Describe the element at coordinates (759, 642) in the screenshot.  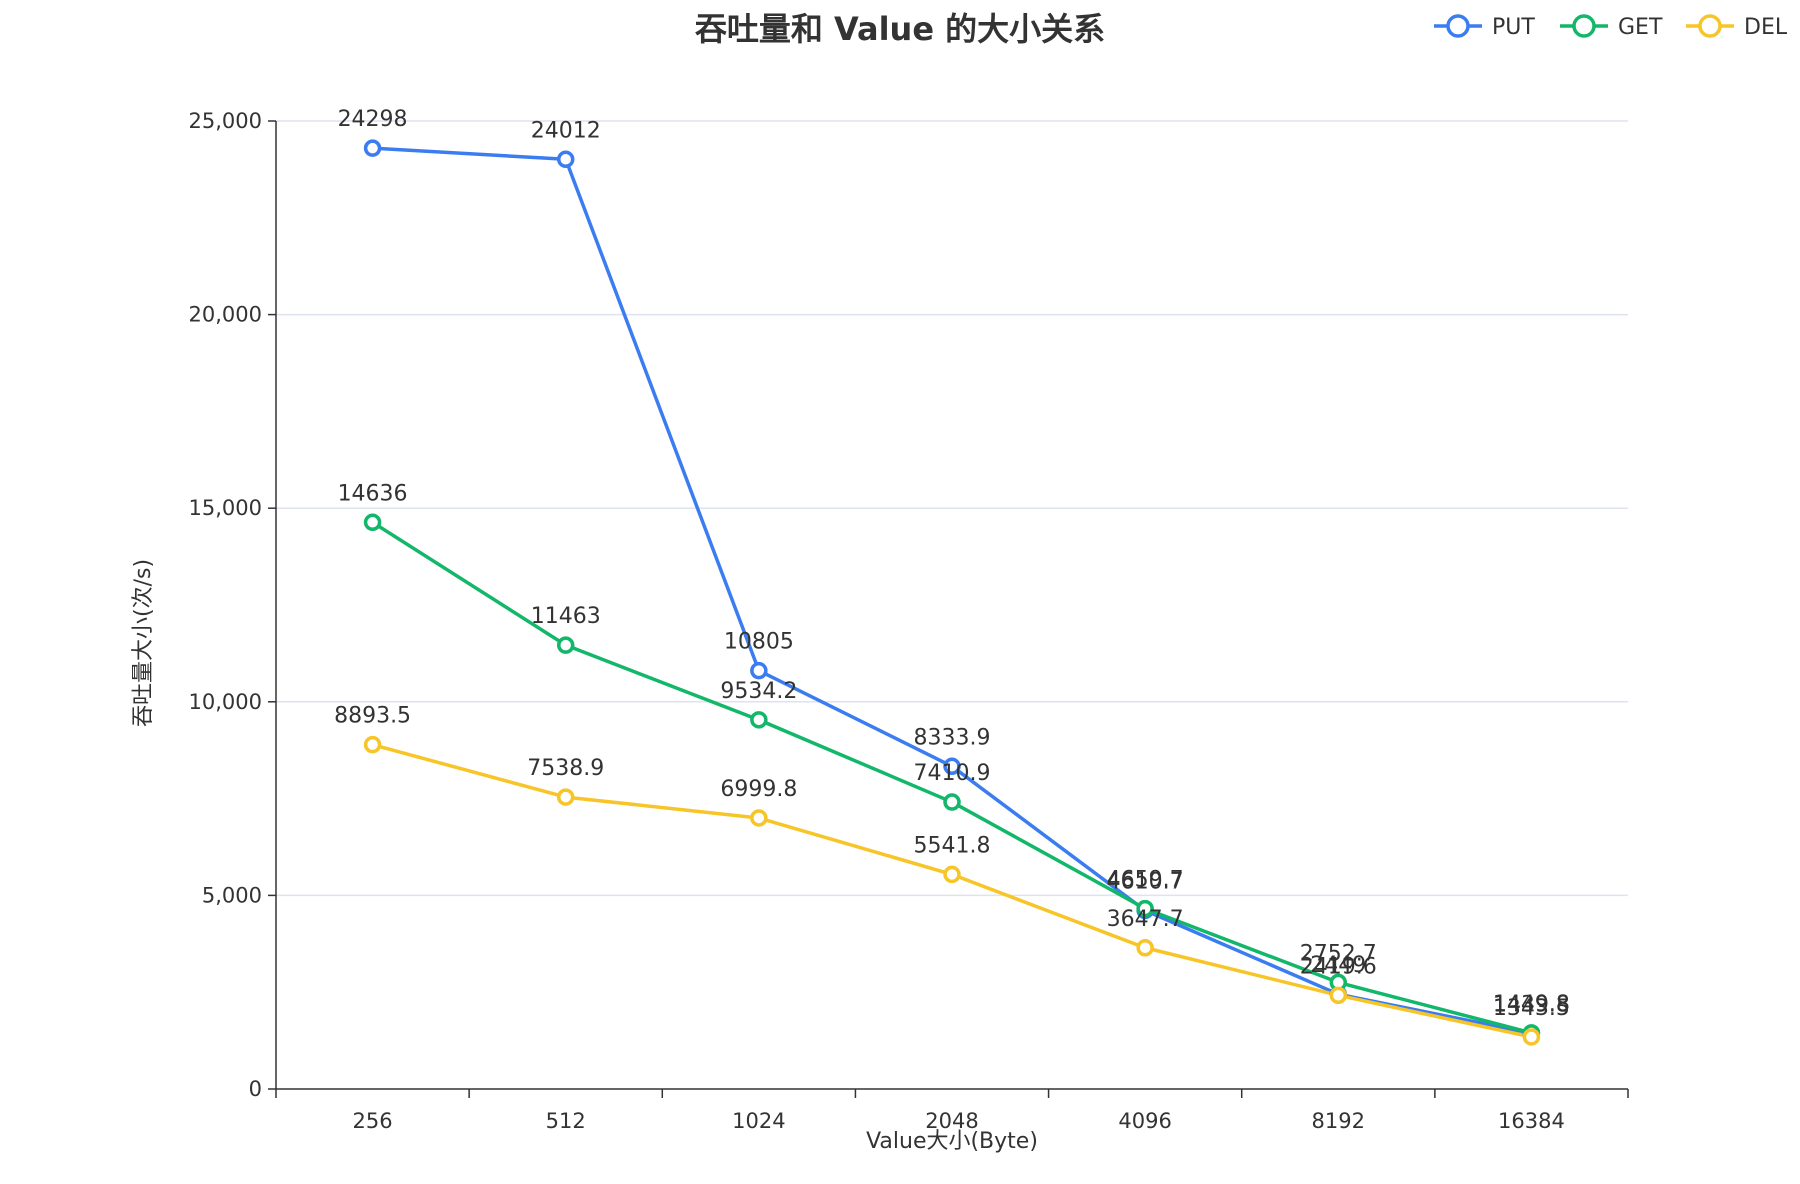
I see `data-label-put: 10805` at that location.